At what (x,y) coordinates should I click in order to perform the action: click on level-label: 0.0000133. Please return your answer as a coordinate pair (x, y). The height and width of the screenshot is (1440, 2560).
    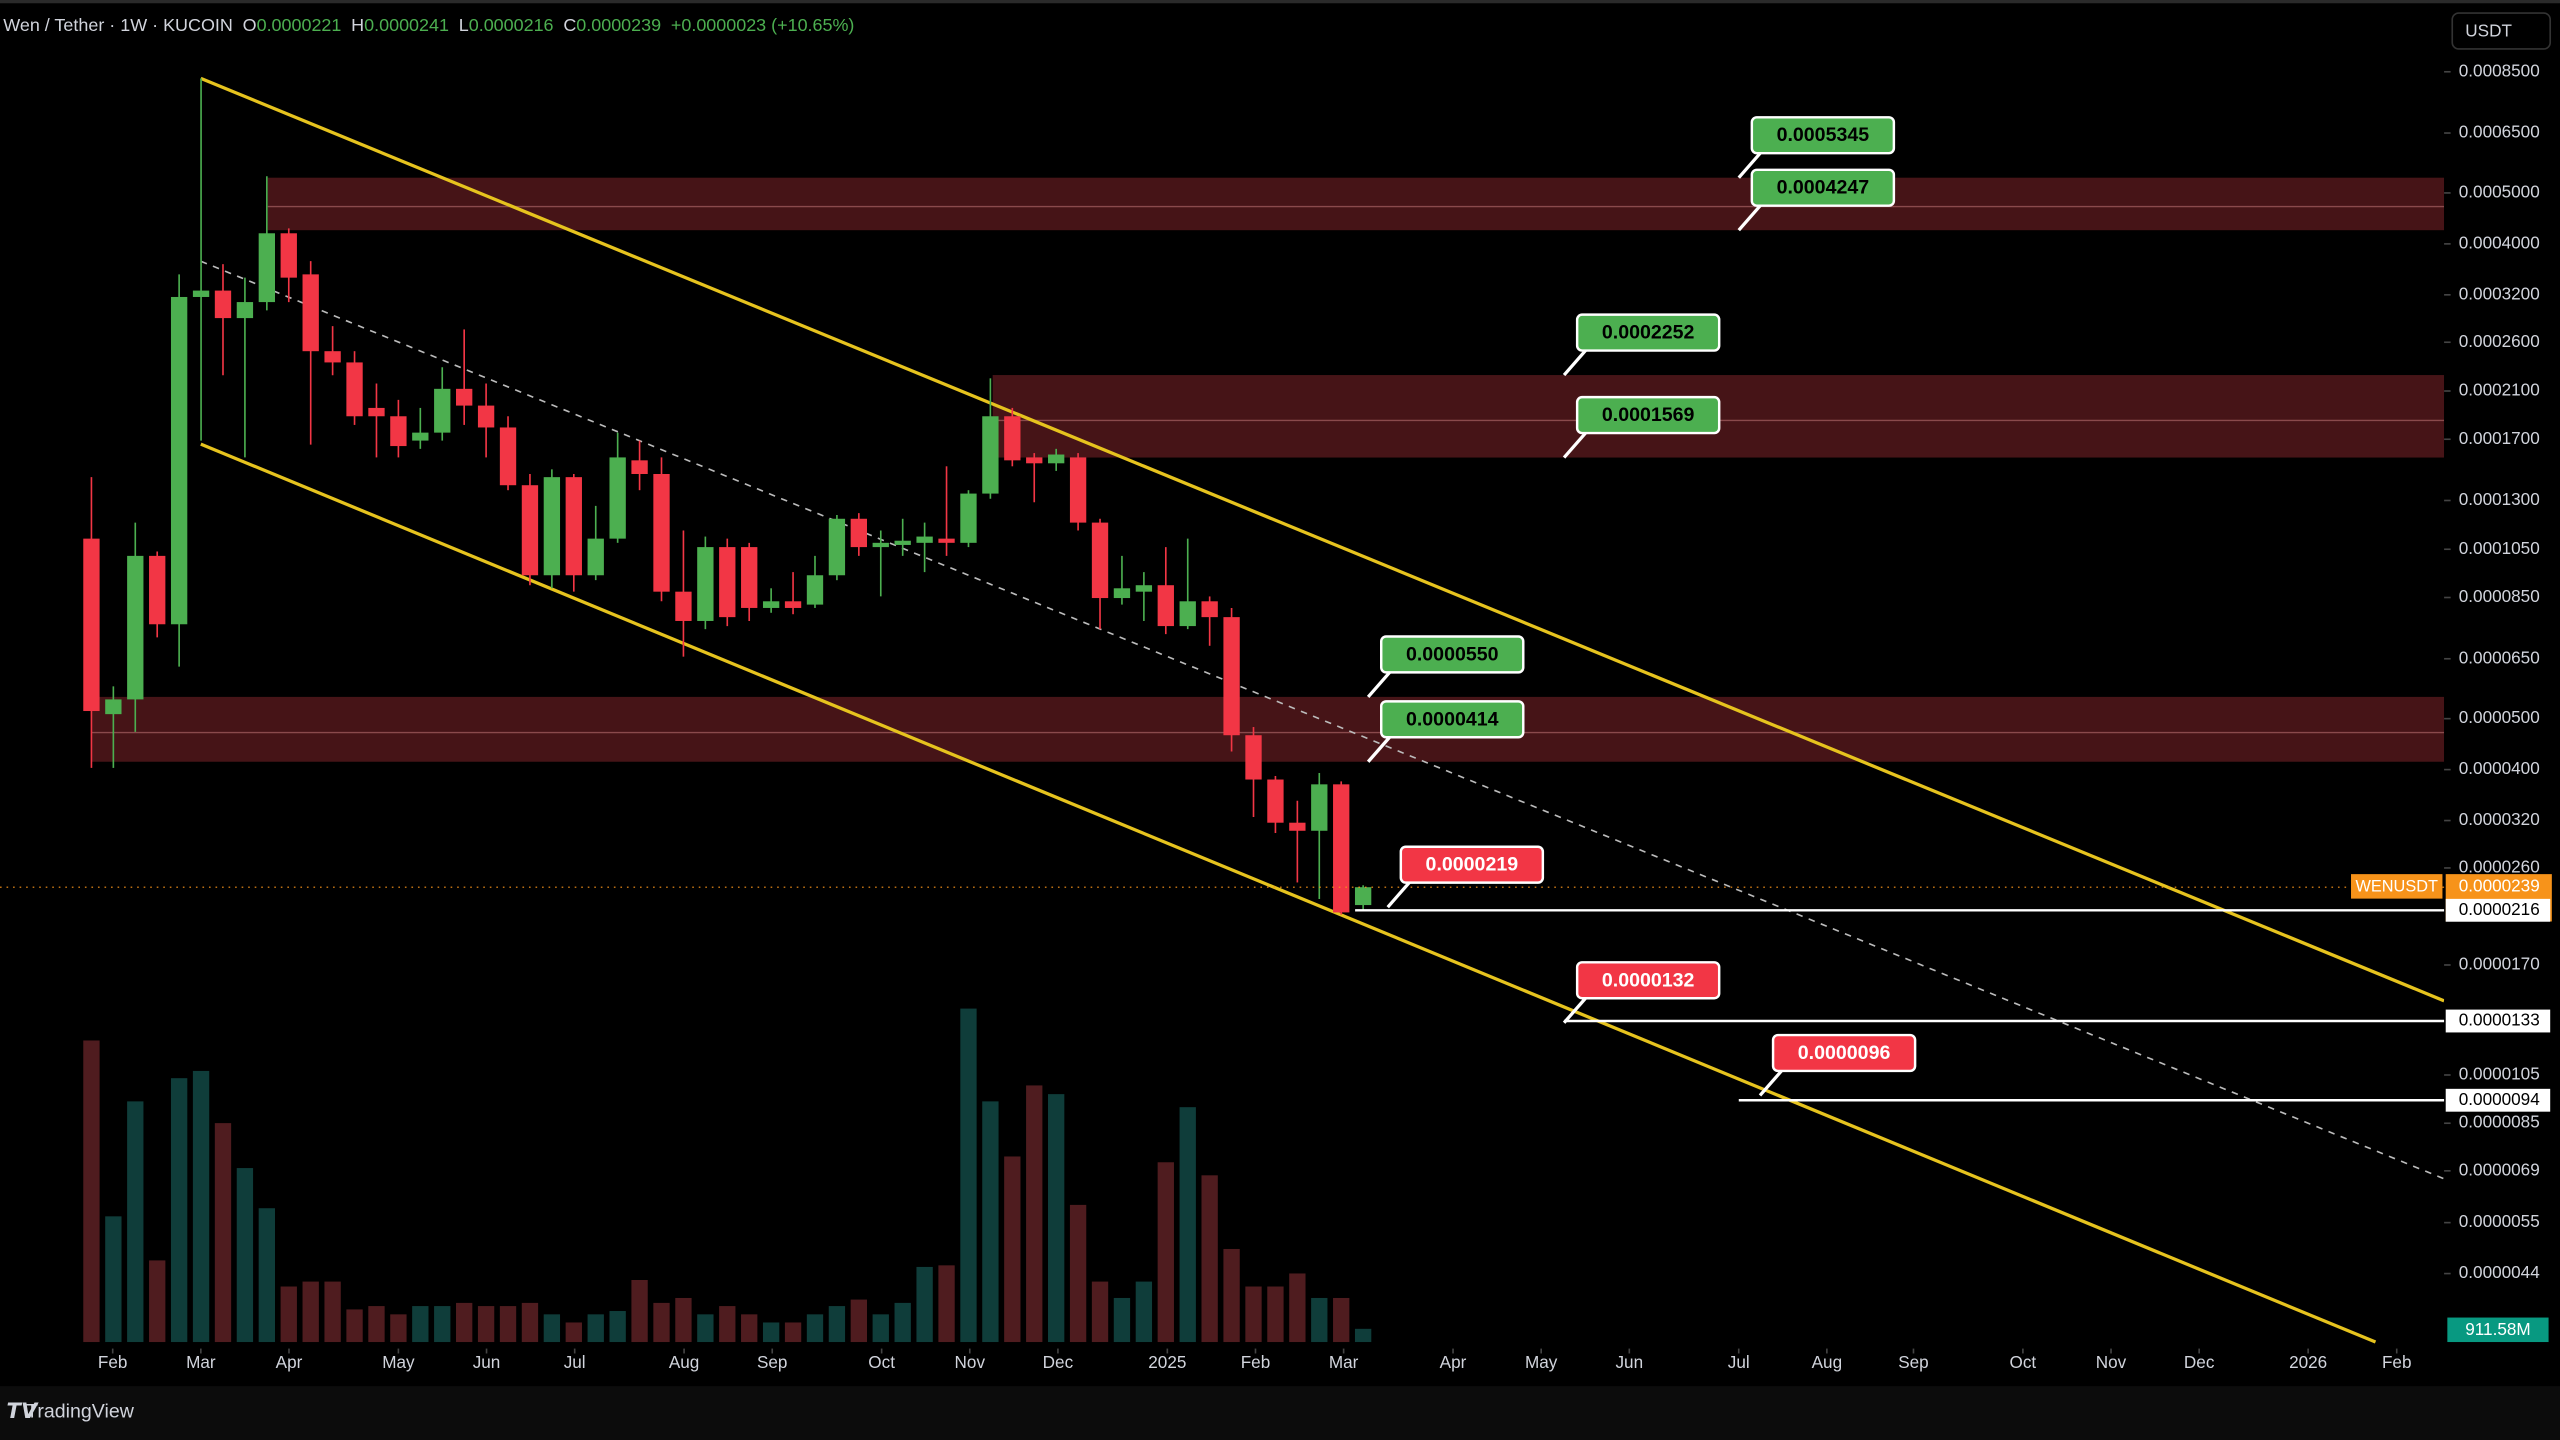
    Looking at the image, I should click on (2499, 1020).